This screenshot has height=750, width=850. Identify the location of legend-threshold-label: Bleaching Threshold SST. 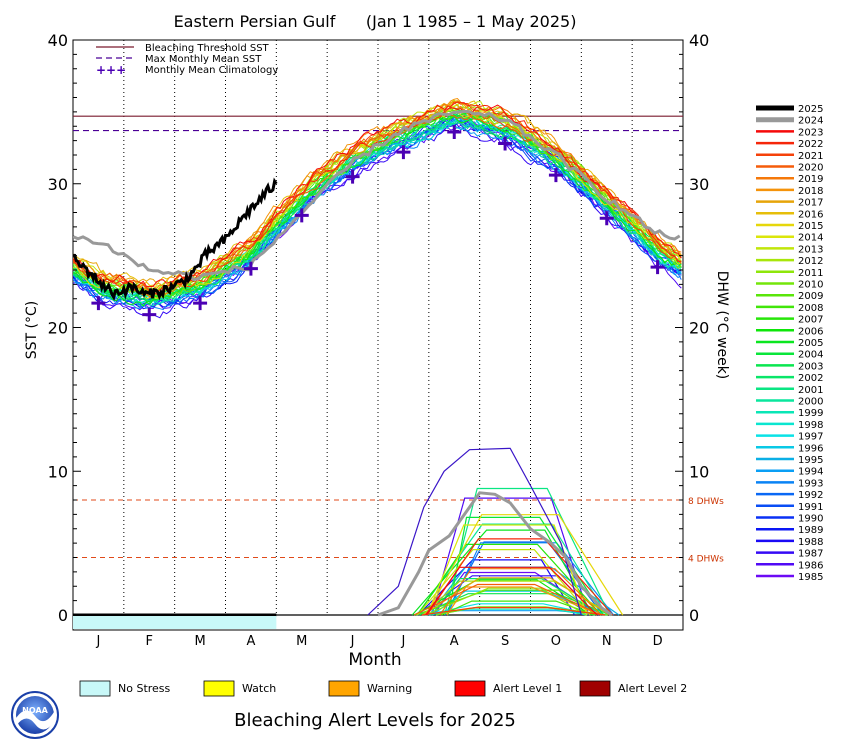
(207, 48).